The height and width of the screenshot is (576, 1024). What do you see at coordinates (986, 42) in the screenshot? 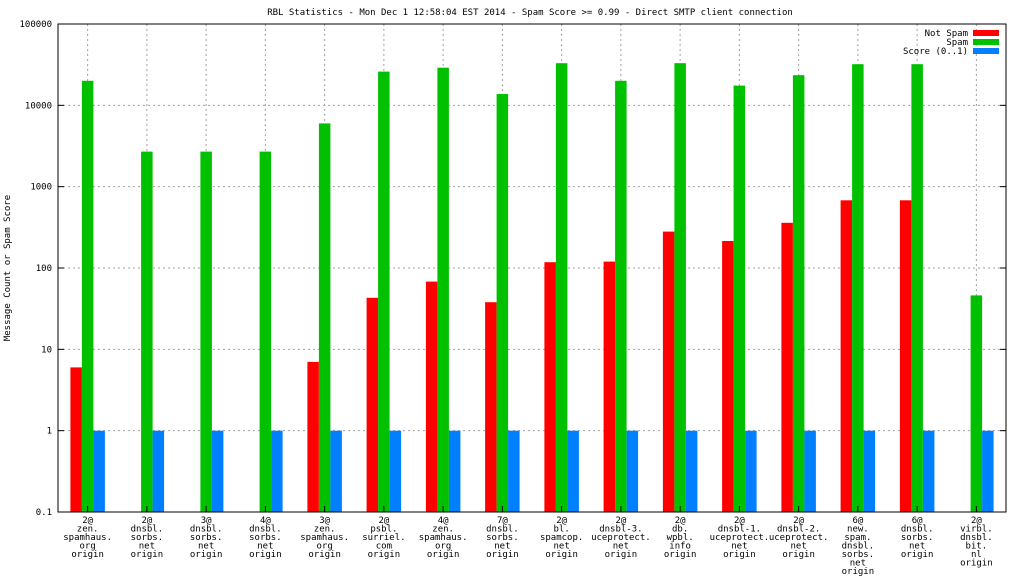
I see `legend-swatch` at bounding box center [986, 42].